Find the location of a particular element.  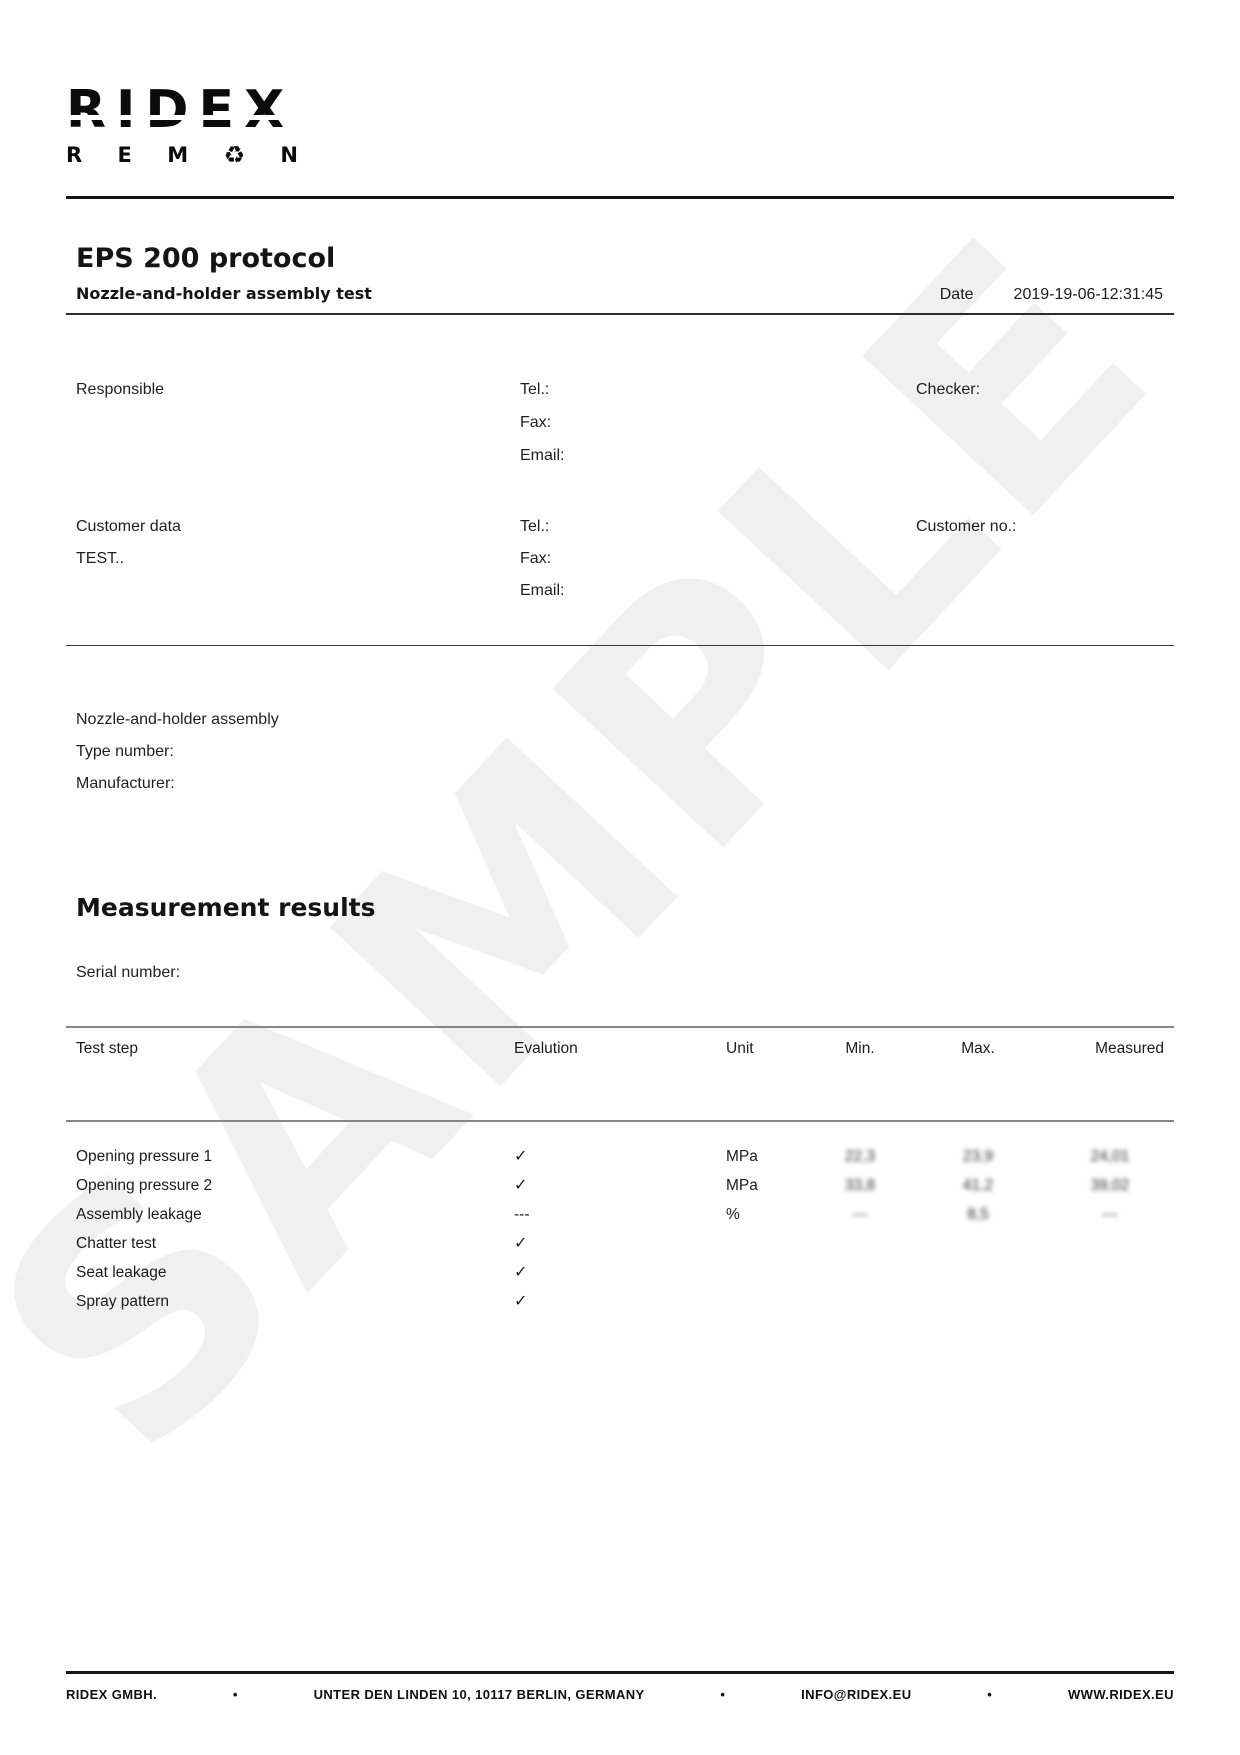

page-subtitle: Nozzle-and-holder assembly test is located at coordinates (224, 293).